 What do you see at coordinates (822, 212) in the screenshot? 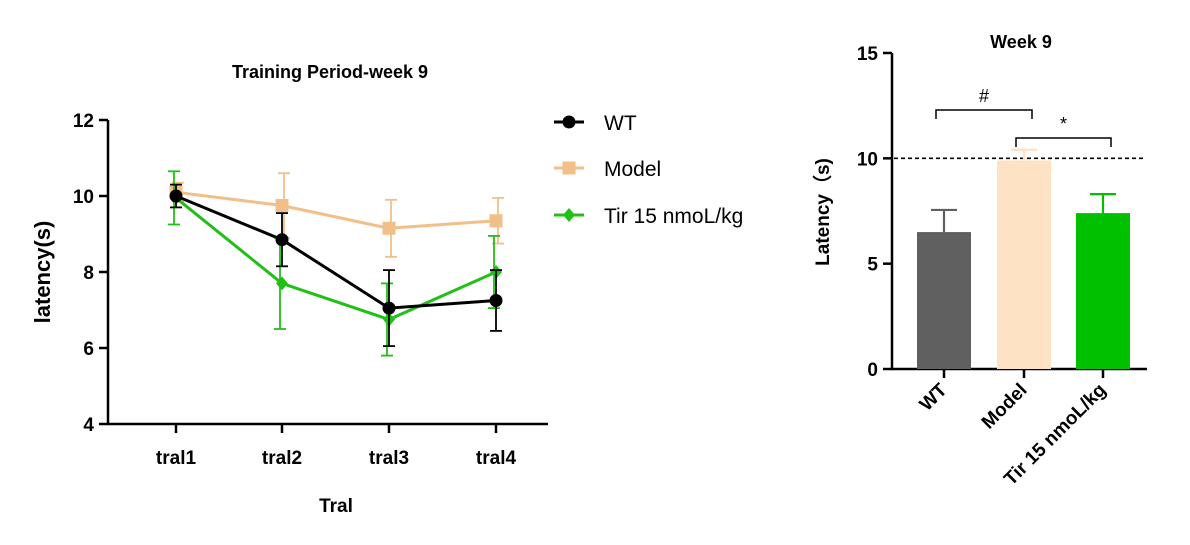
I see `bar-y-axis-label: Latency（s)` at bounding box center [822, 212].